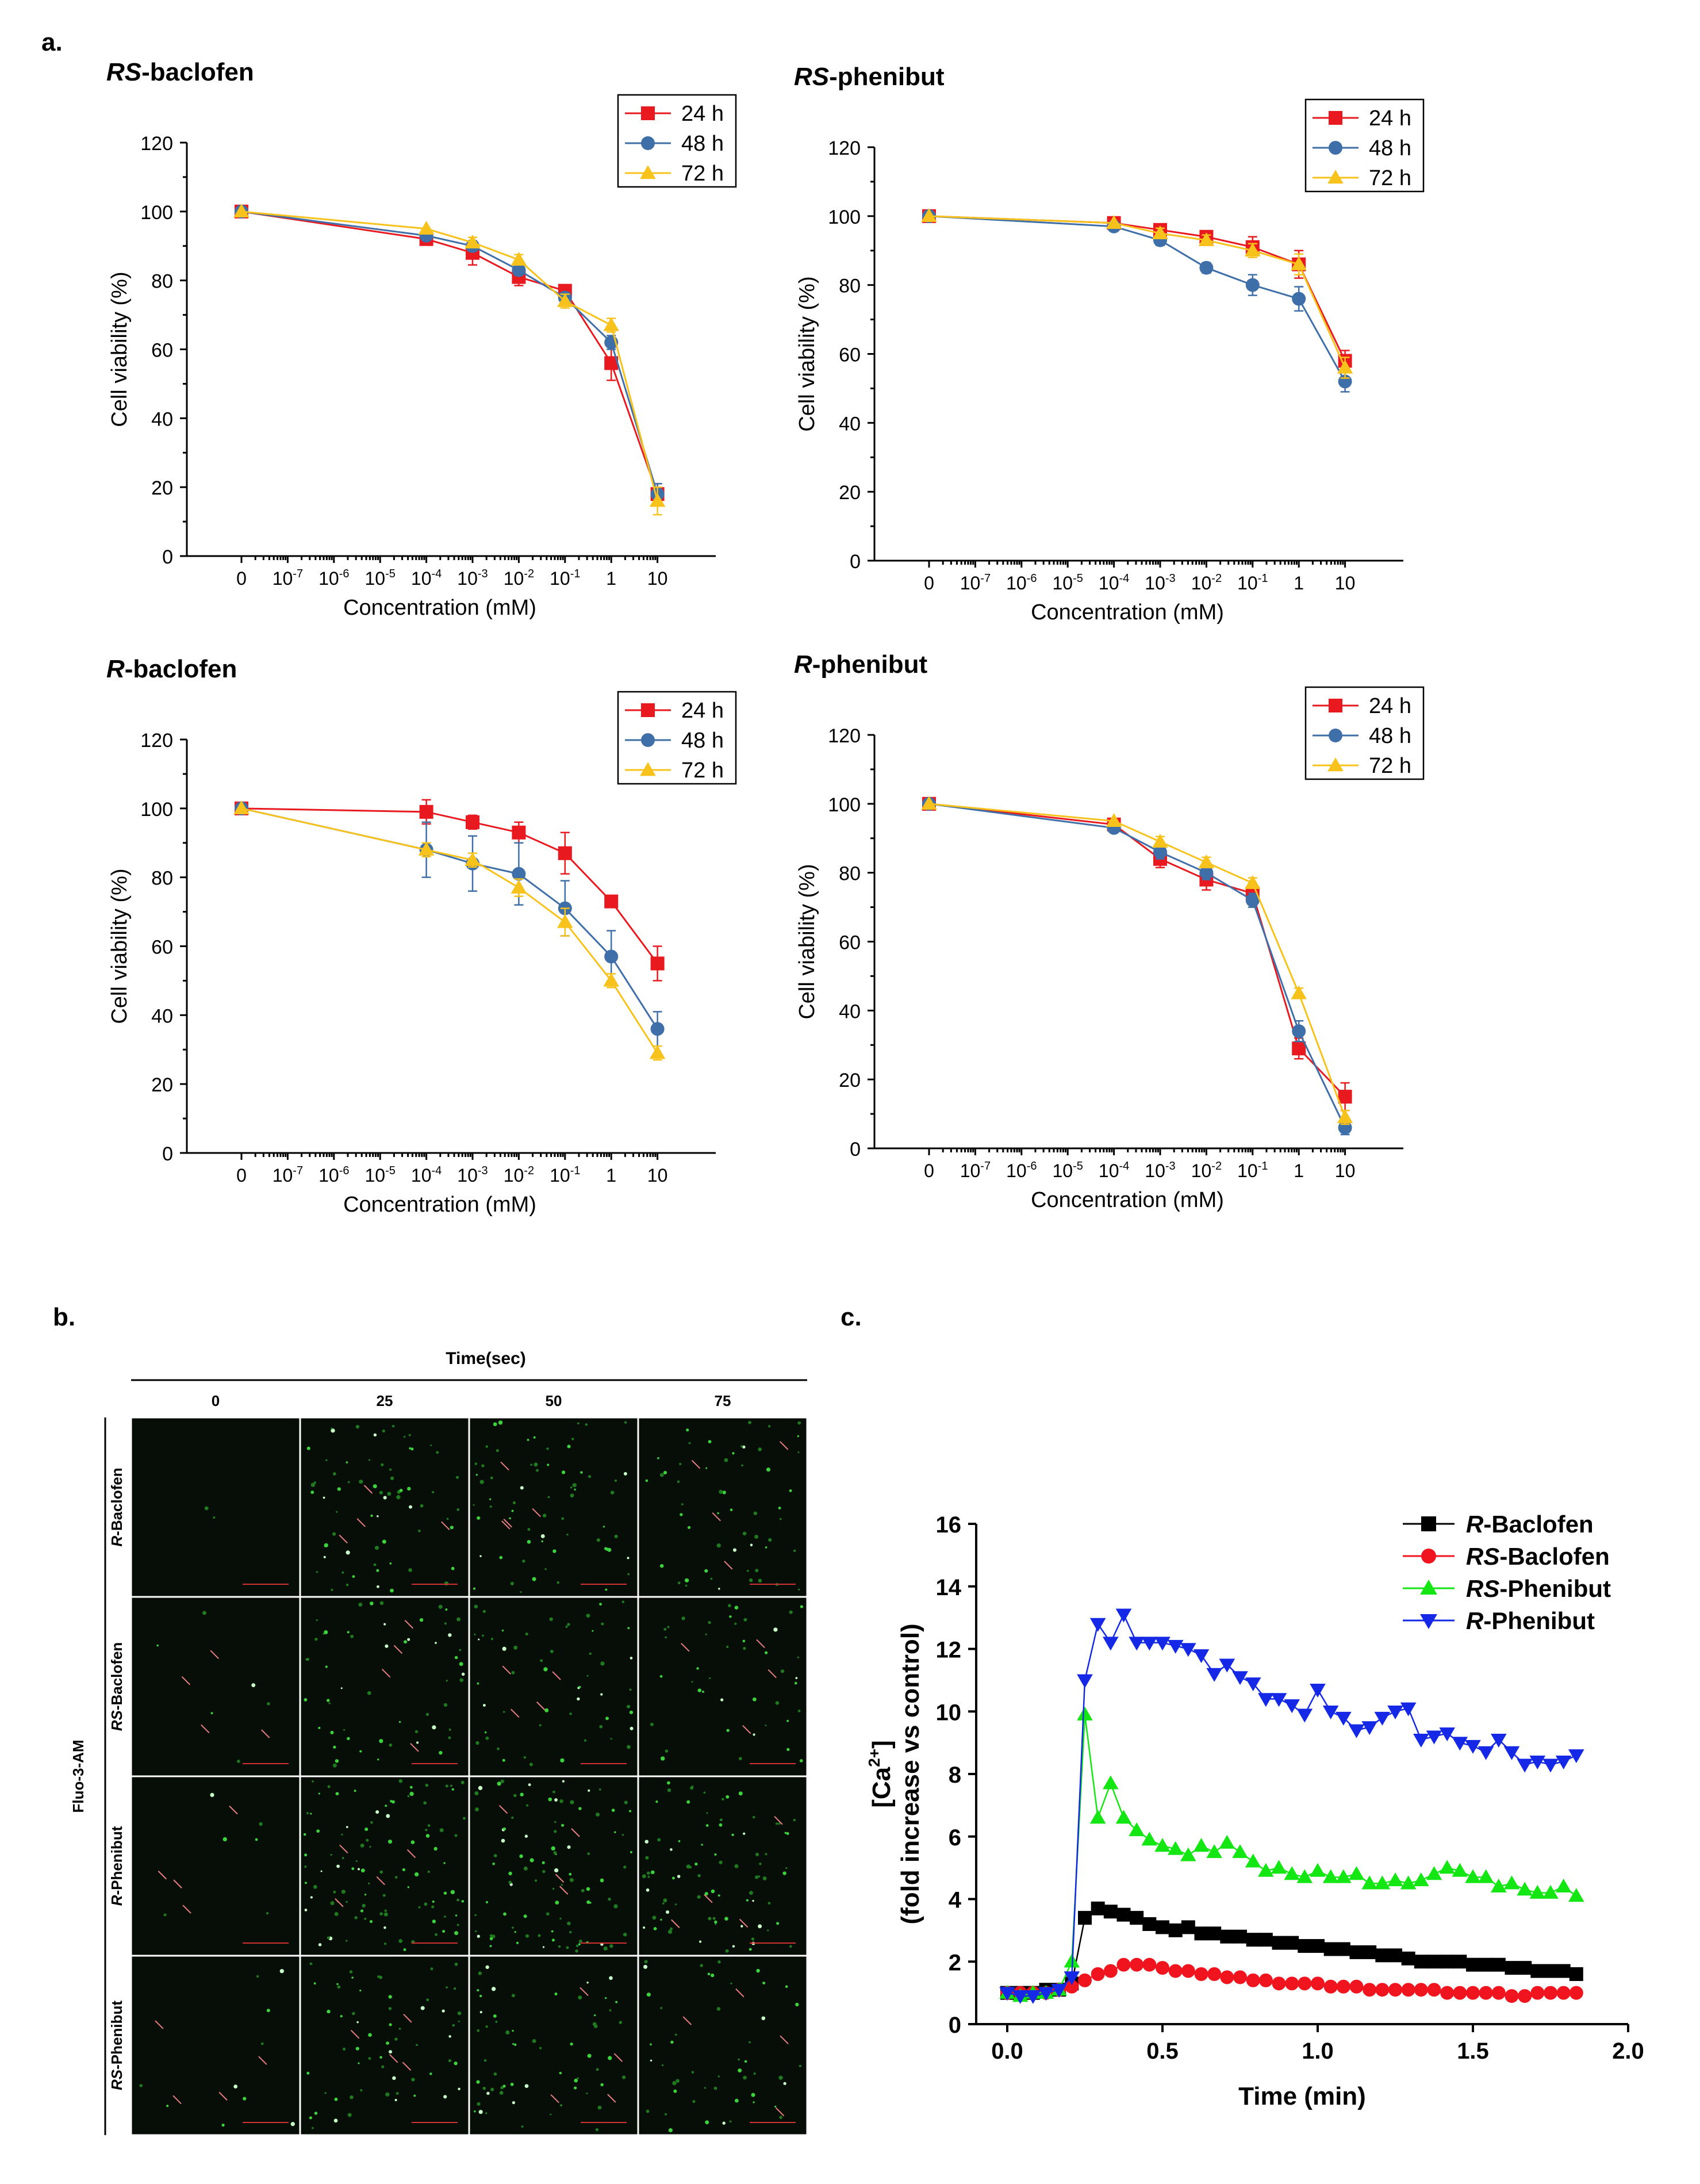 The height and width of the screenshot is (2184, 1700). Describe the element at coordinates (1335, 177) in the screenshot. I see `legend-marker` at that location.